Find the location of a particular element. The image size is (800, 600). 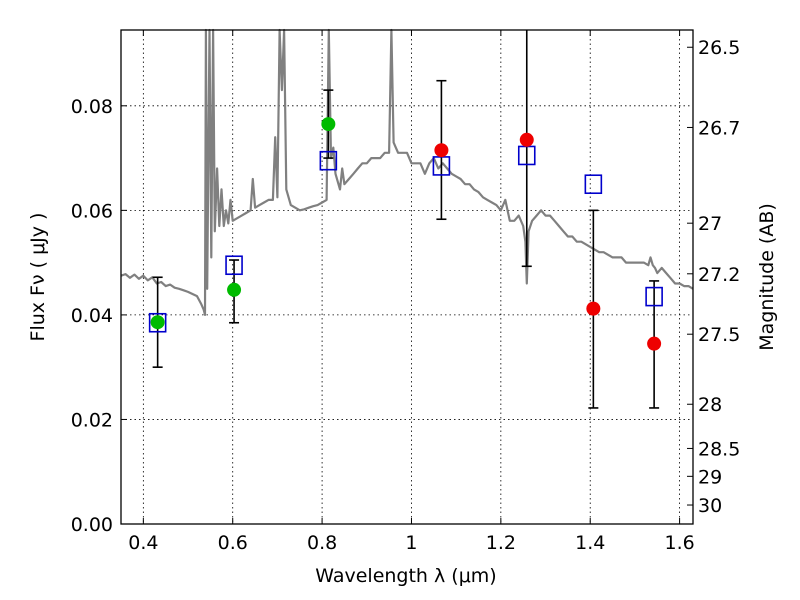

x-tick-label: 1.6 is located at coordinates (679, 543).